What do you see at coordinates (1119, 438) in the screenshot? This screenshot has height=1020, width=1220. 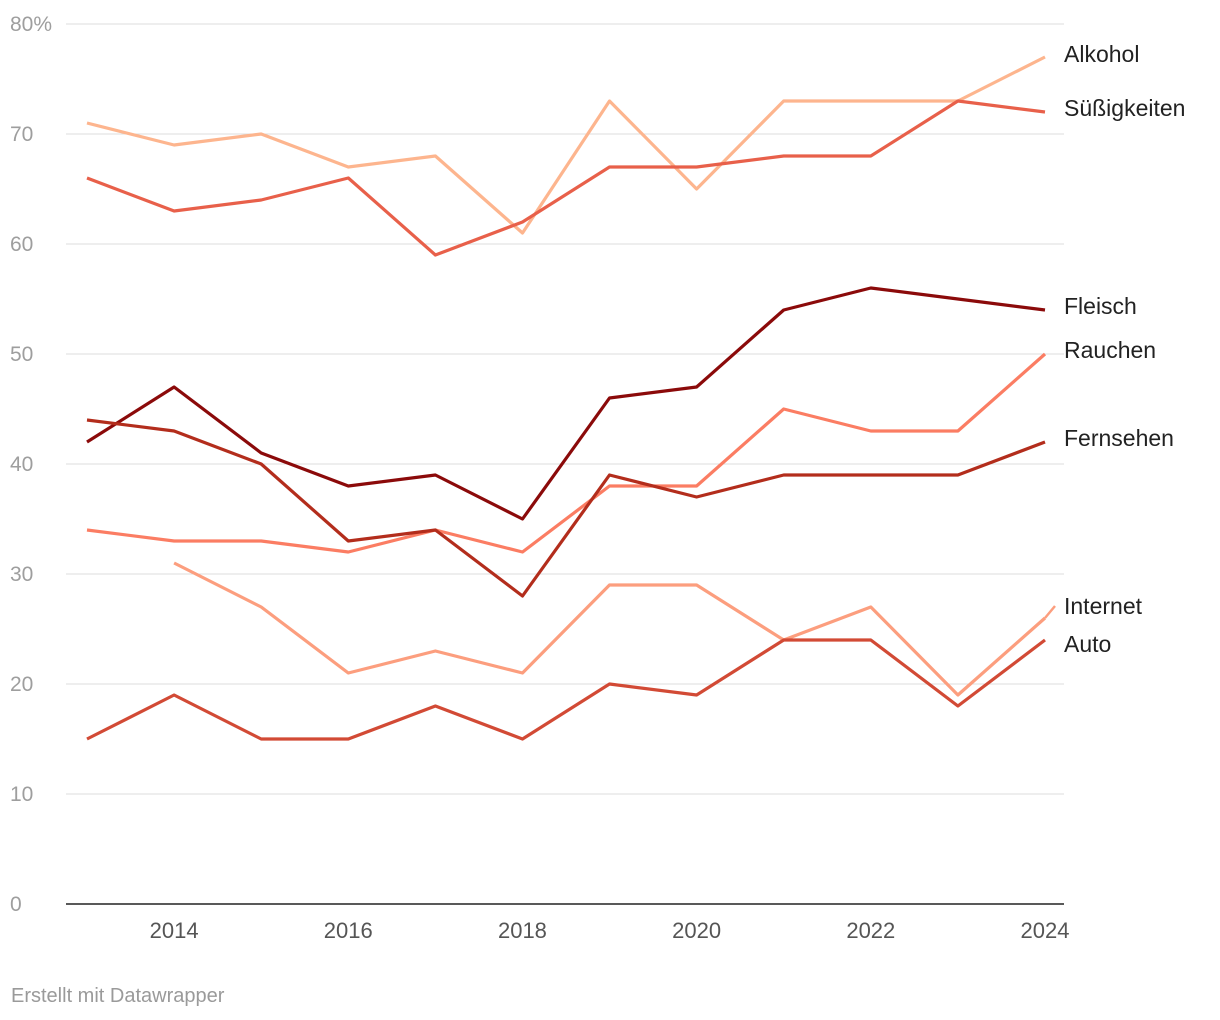 I see `series-label-fernsehen: Fernsehen` at bounding box center [1119, 438].